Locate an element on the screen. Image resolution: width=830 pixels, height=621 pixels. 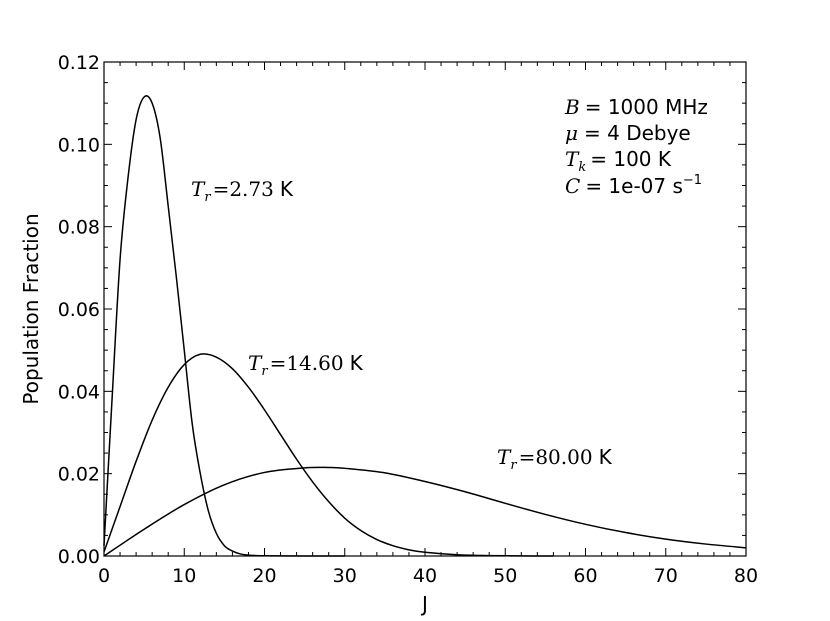
x-tick-label: 60 is located at coordinates (585, 576).